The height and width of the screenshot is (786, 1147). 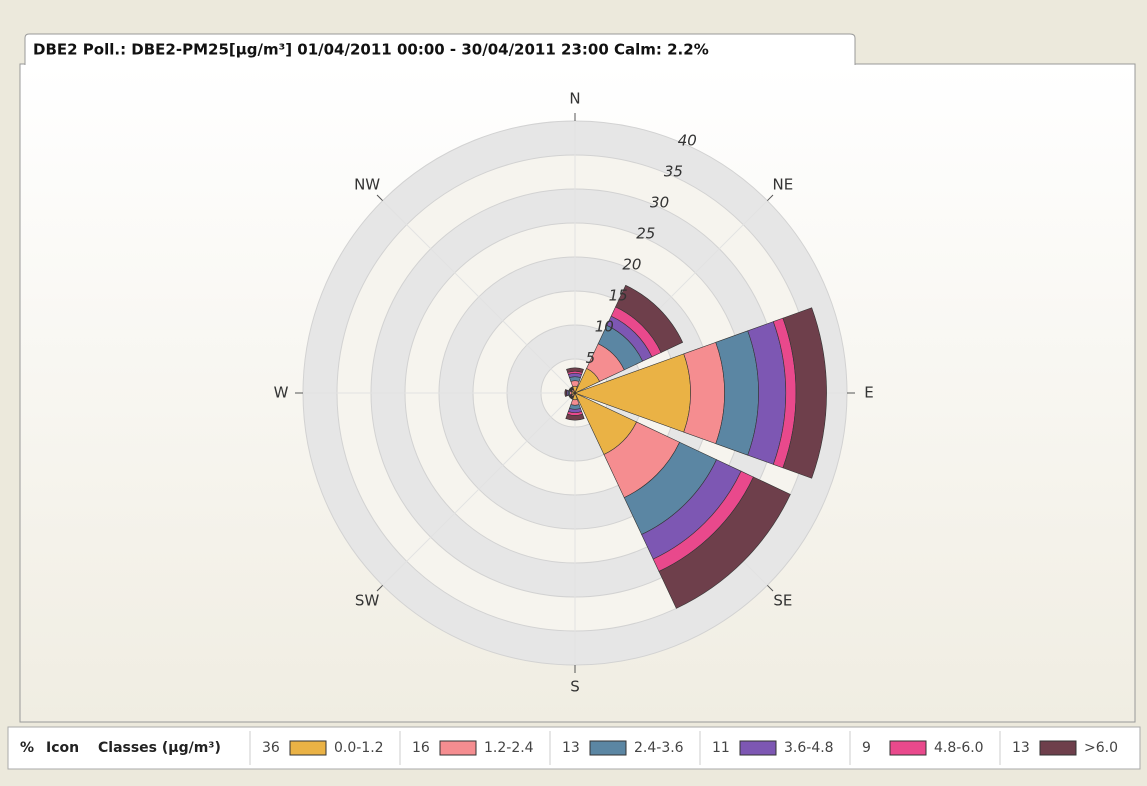 What do you see at coordinates (574, 99) in the screenshot?
I see `direction-label: N` at bounding box center [574, 99].